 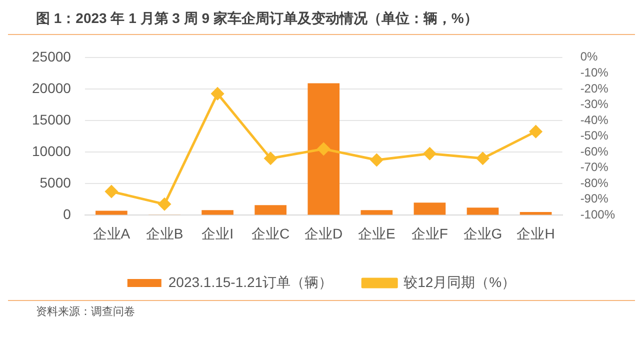 What do you see at coordinates (250, 282) in the screenshot?
I see `legend-label: 2023.1.15-1.21订单（辆）` at bounding box center [250, 282].